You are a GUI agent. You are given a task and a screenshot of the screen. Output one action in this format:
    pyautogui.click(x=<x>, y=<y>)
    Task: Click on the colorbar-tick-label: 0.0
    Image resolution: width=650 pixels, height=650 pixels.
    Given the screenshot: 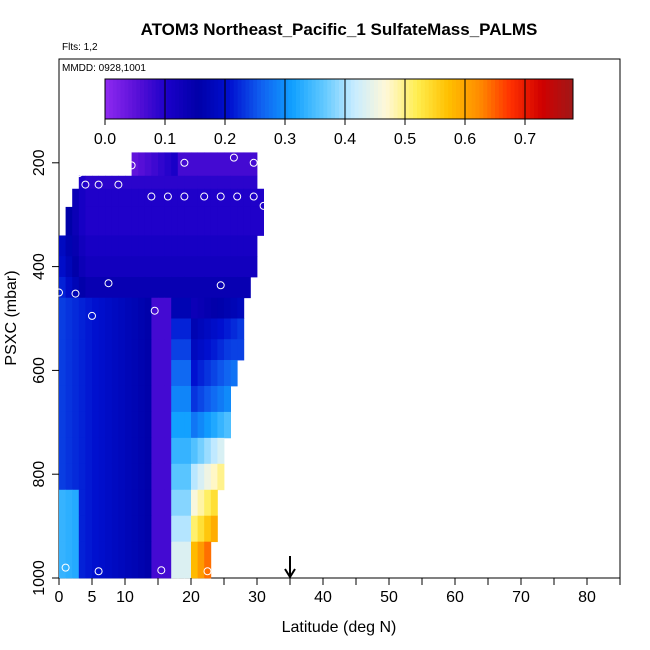 What is the action you would take?
    pyautogui.click(x=105, y=139)
    